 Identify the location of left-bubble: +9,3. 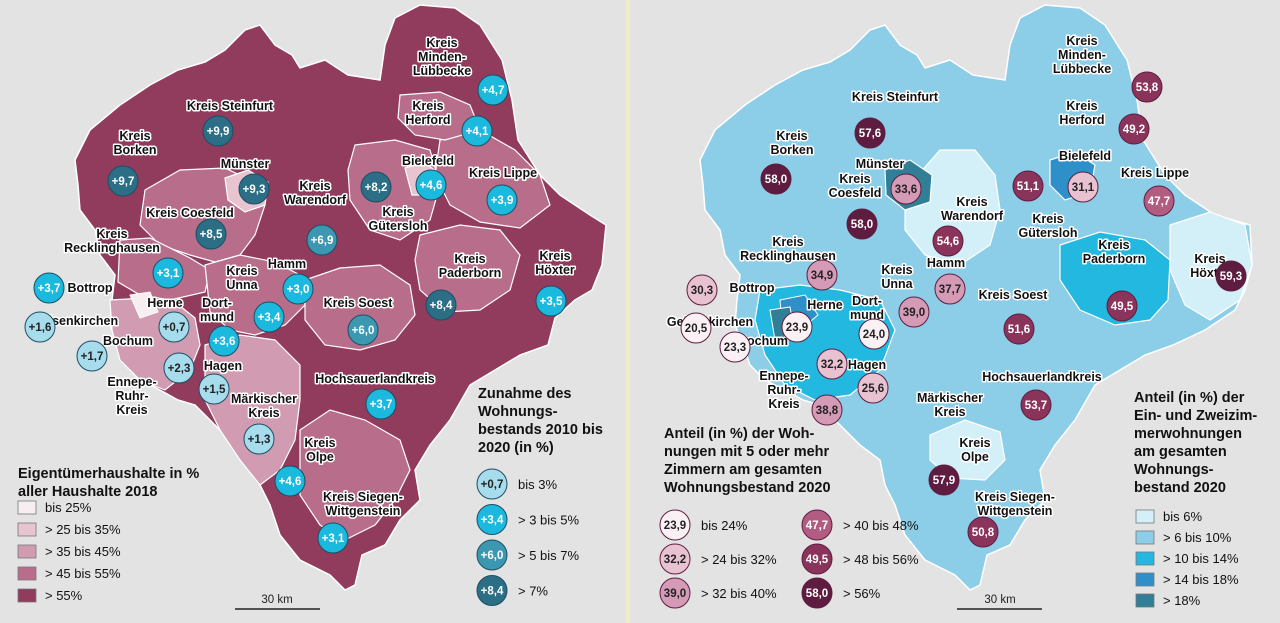
(254, 189).